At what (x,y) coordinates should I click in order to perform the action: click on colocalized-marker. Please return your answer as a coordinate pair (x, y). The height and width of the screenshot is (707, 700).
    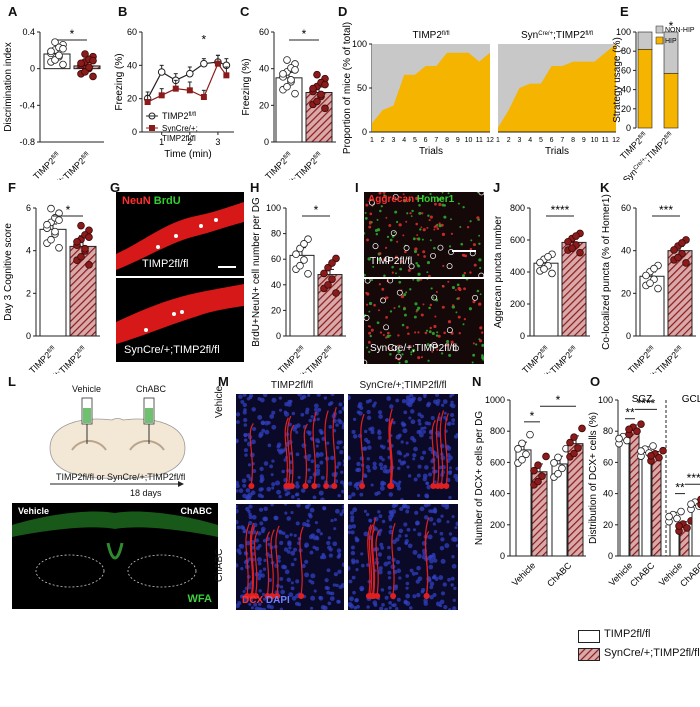
    Looking at the image, I should click on (393, 233).